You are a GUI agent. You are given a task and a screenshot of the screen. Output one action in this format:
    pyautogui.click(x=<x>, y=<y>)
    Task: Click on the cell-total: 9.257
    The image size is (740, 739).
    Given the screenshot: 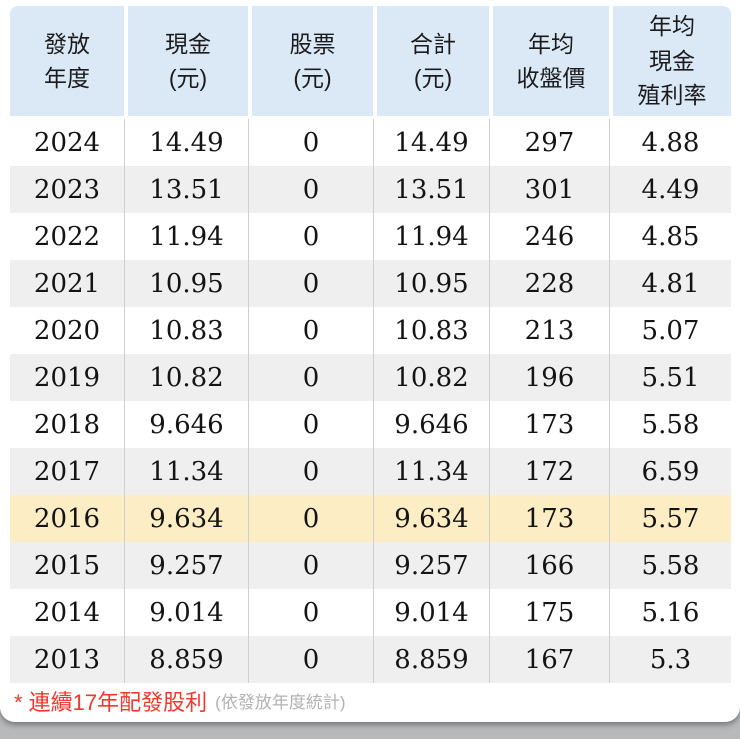 What is the action you would take?
    pyautogui.click(x=431, y=565)
    